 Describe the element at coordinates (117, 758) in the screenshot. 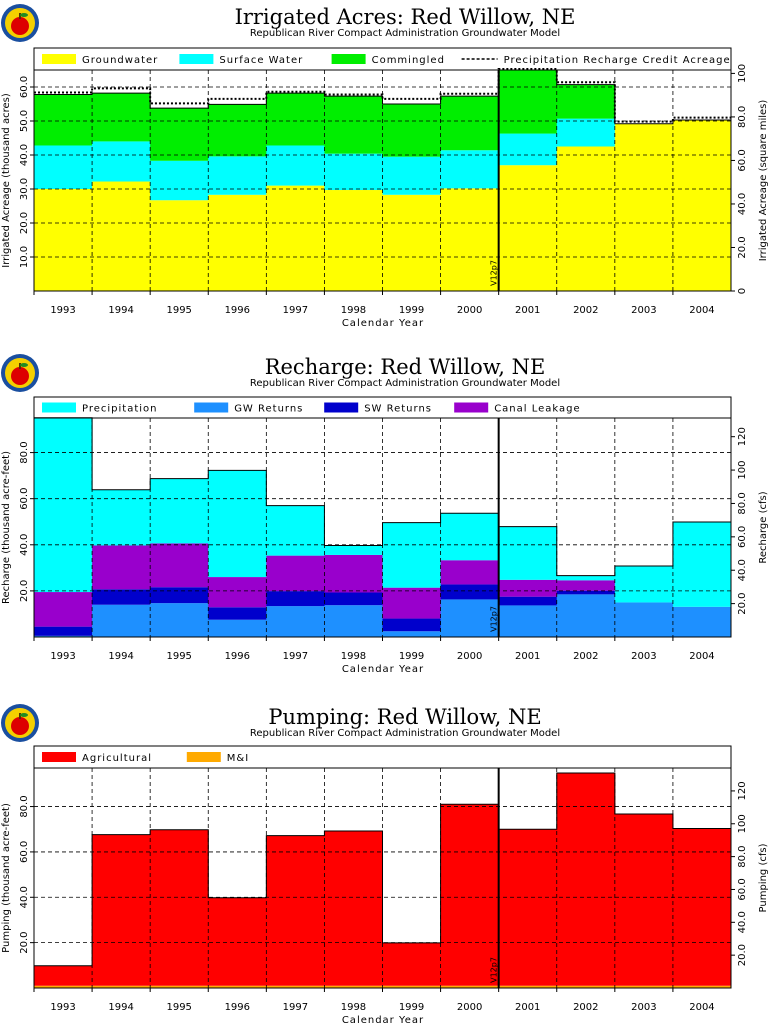

I see `legend-label: Agricultural` at that location.